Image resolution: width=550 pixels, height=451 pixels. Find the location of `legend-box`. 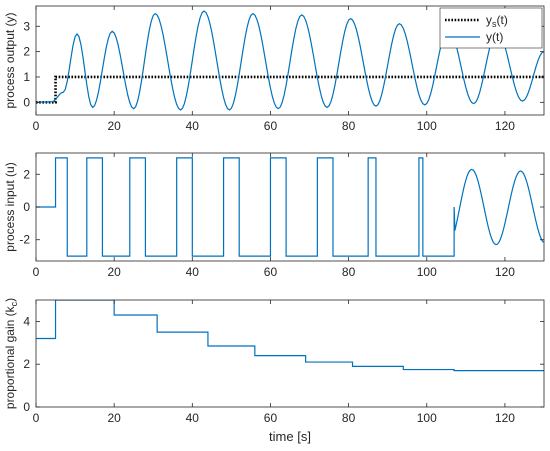

legend-box is located at coordinates (491, 28).